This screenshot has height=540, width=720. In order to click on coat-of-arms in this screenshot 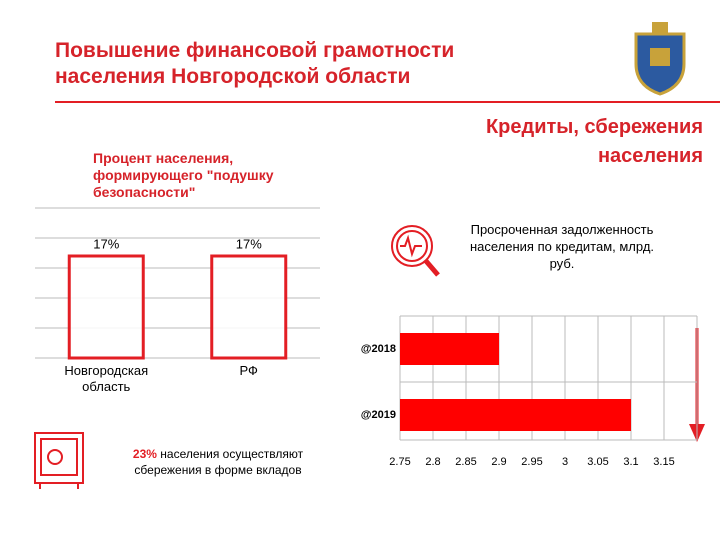, I will do `click(660, 59)`.